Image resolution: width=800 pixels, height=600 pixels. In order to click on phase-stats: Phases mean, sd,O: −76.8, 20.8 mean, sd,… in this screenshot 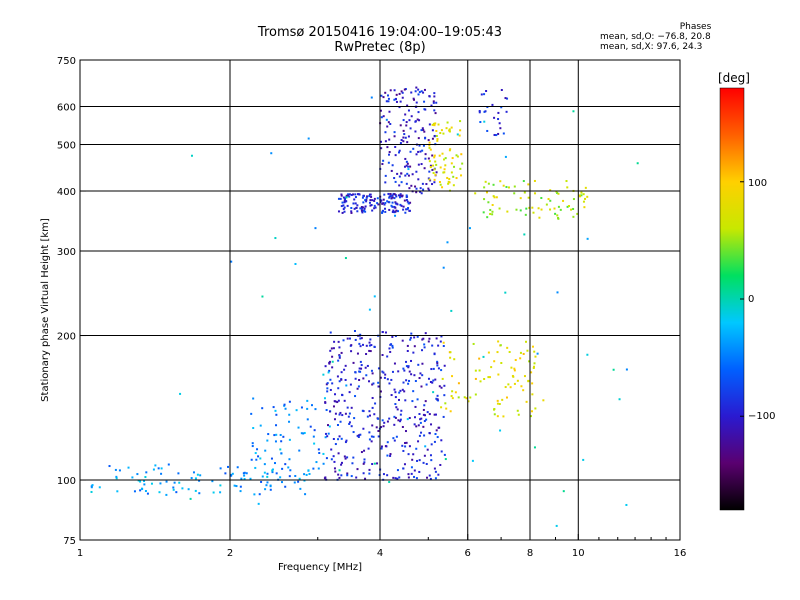, I will do `click(677, 37)`.